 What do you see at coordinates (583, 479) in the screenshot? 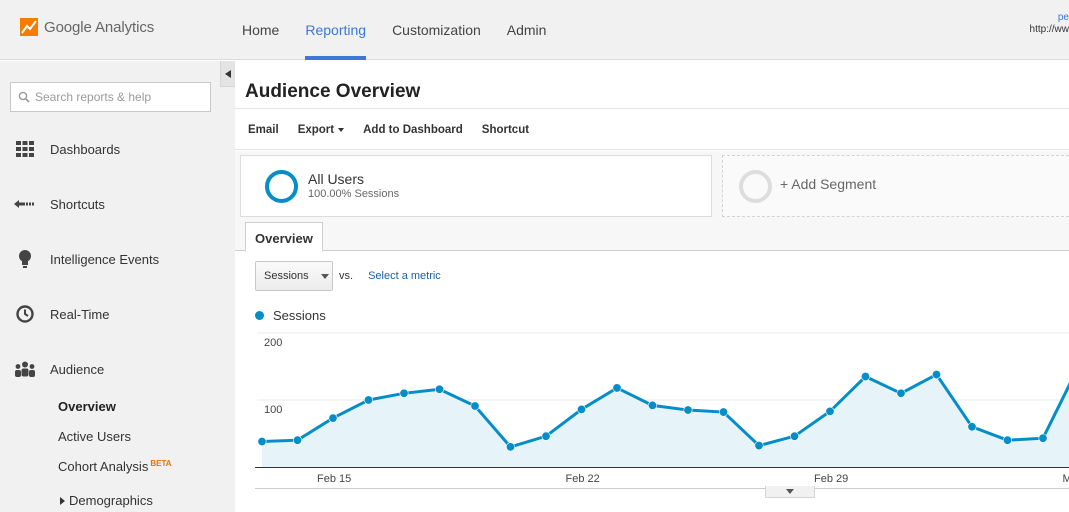
I see `x-tick-label: Feb 22` at bounding box center [583, 479].